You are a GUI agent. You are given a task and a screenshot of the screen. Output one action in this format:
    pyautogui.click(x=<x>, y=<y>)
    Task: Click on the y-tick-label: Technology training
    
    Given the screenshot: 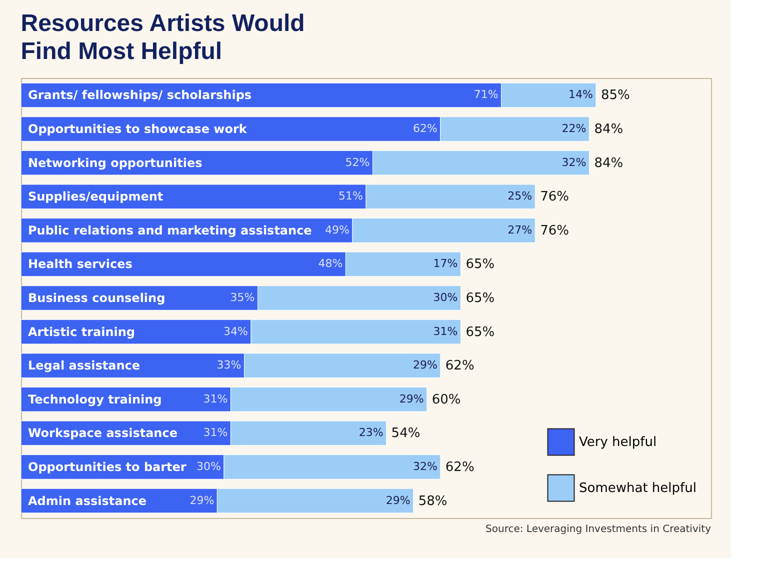 What is the action you would take?
    pyautogui.click(x=95, y=399)
    